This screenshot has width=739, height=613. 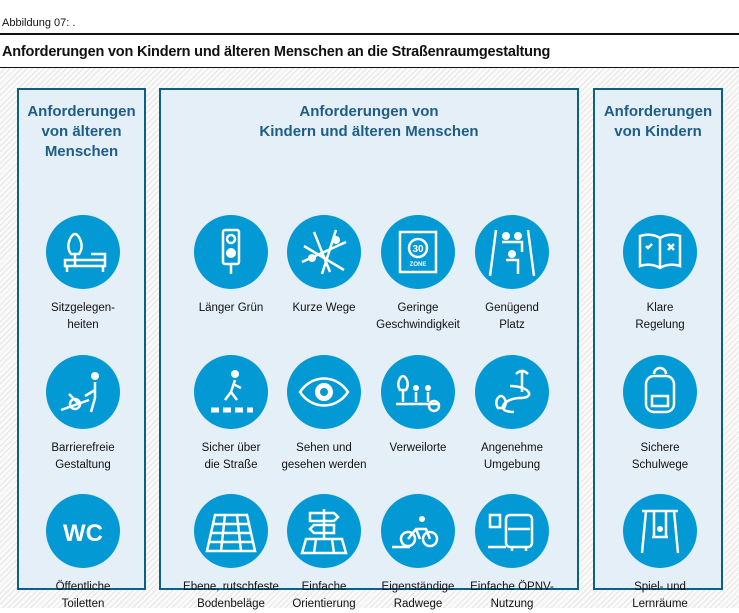 What do you see at coordinates (369, 67) in the screenshot?
I see `title-rule` at bounding box center [369, 67].